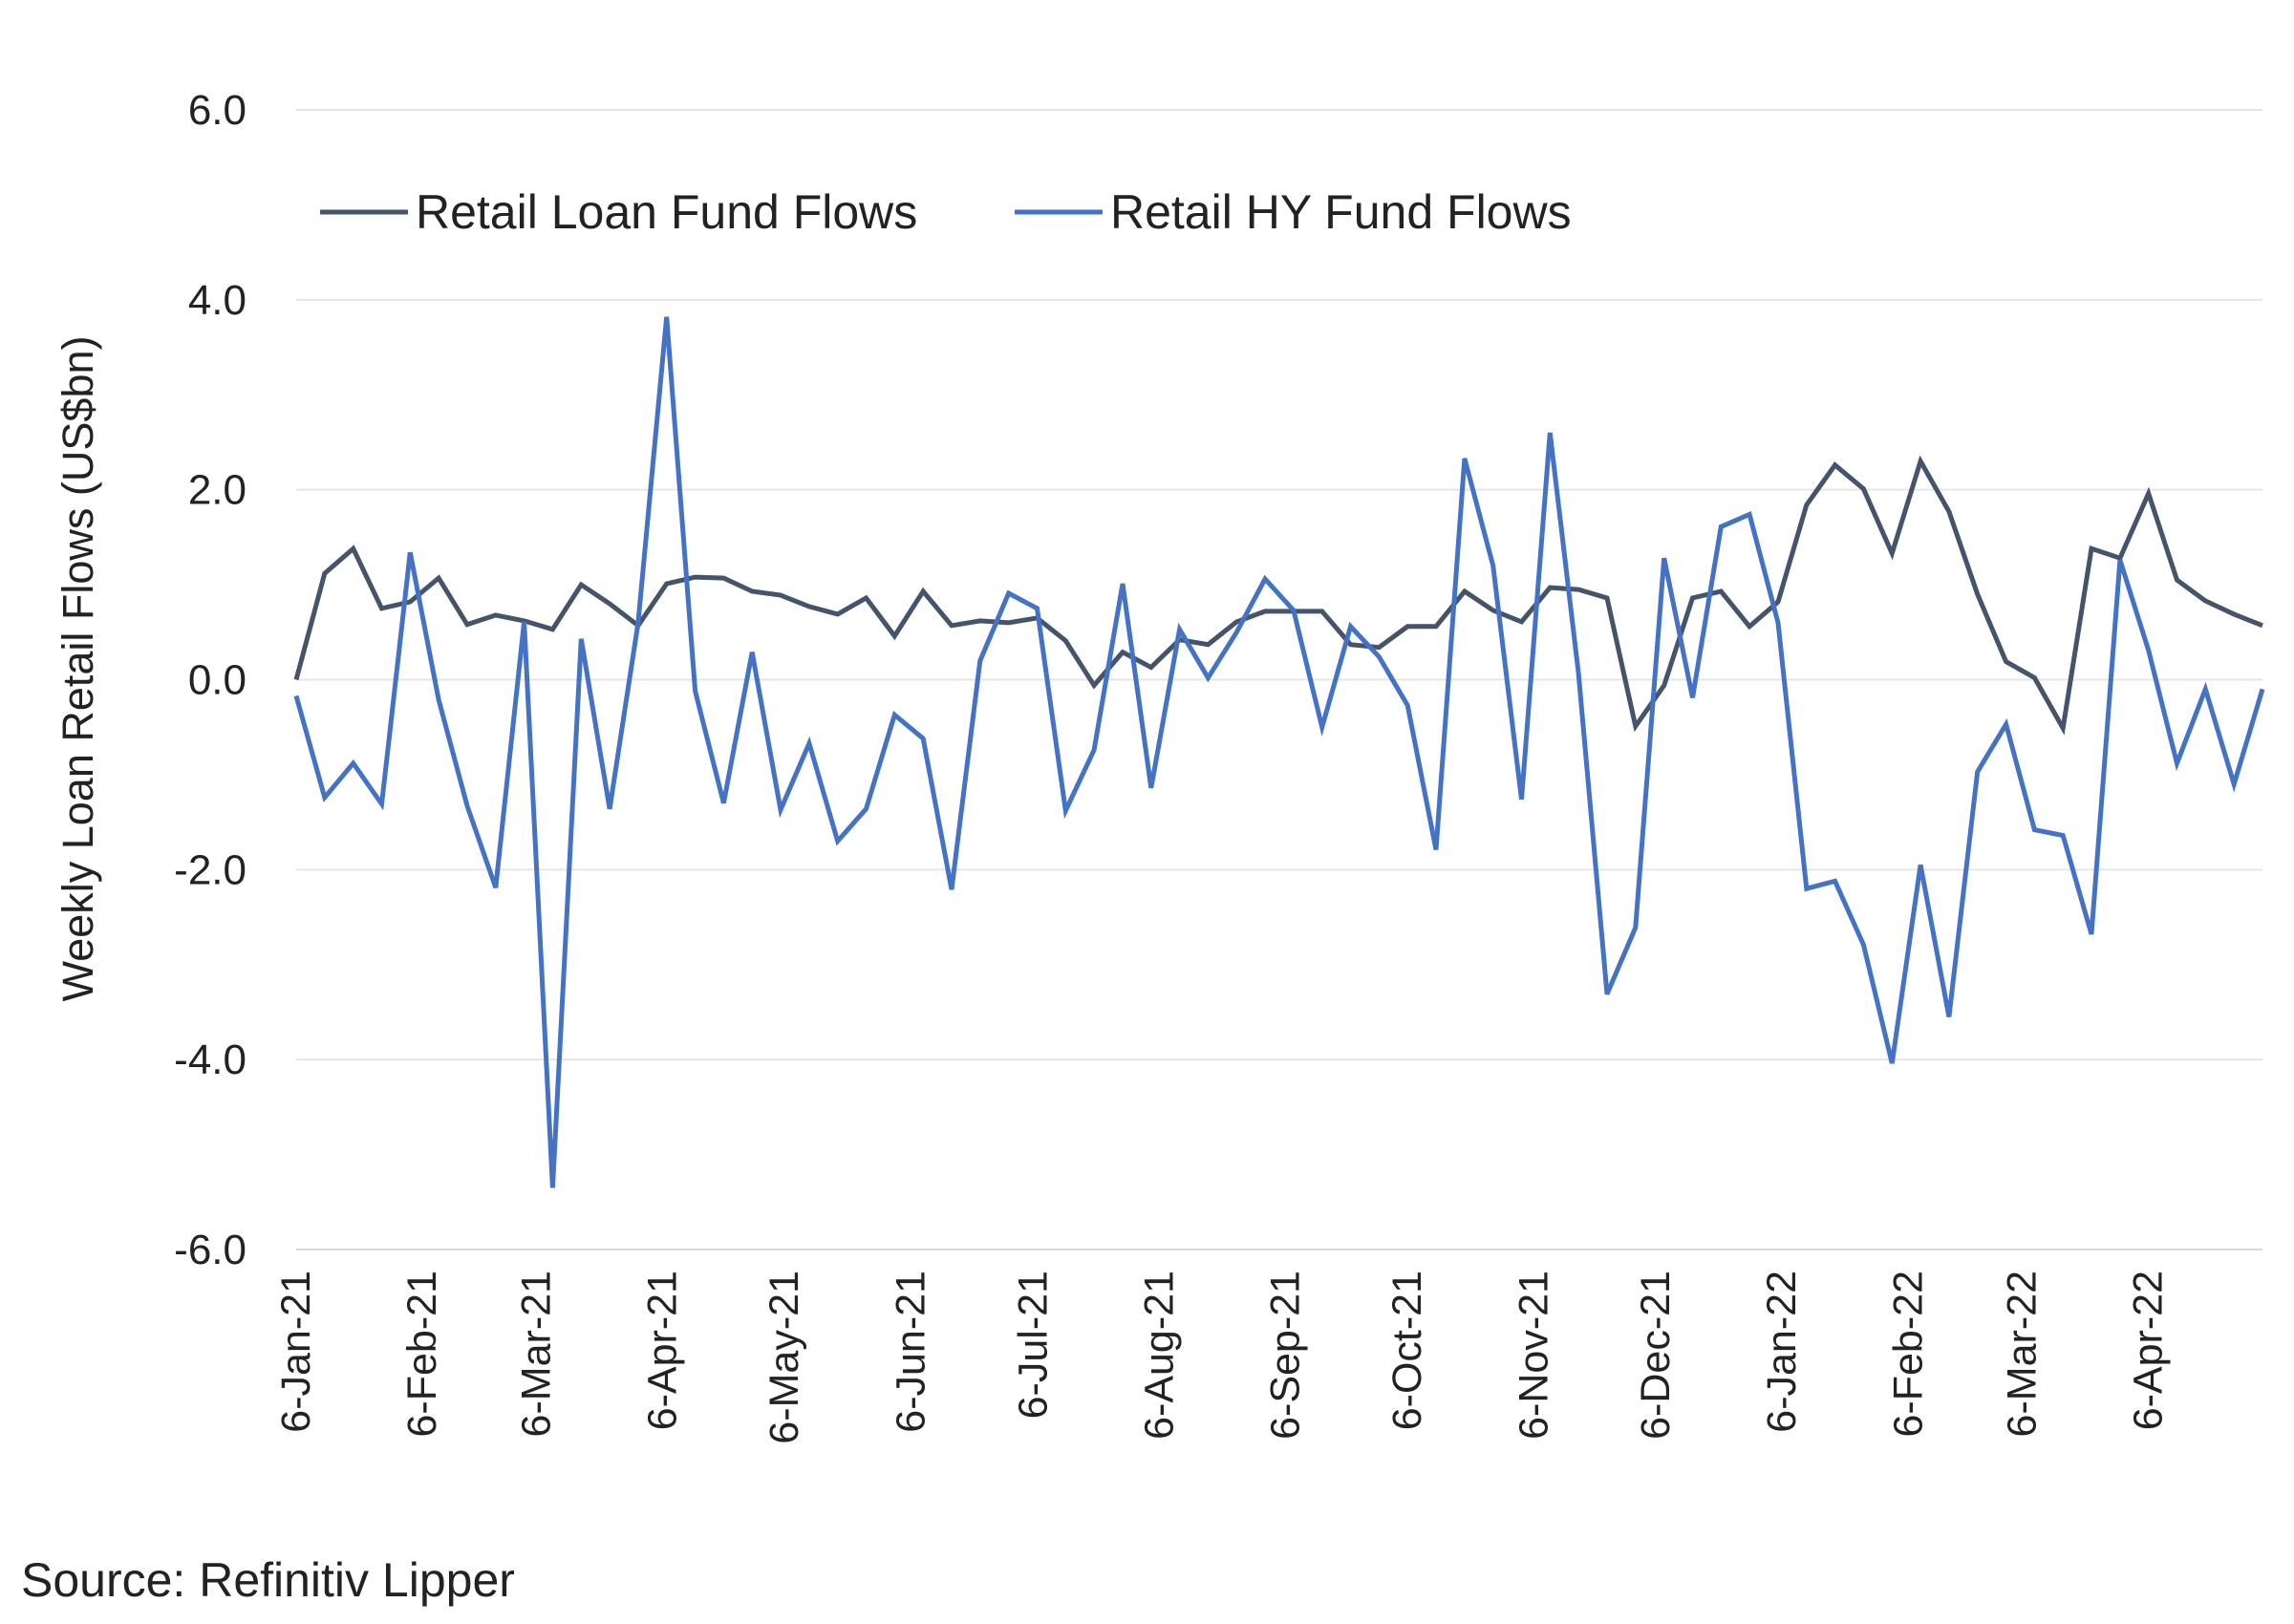 Image resolution: width=2294 pixels, height=1624 pixels. Describe the element at coordinates (78, 669) in the screenshot. I see `y-axis-title: Weekly Loan Retail Flows (US$bn)` at that location.